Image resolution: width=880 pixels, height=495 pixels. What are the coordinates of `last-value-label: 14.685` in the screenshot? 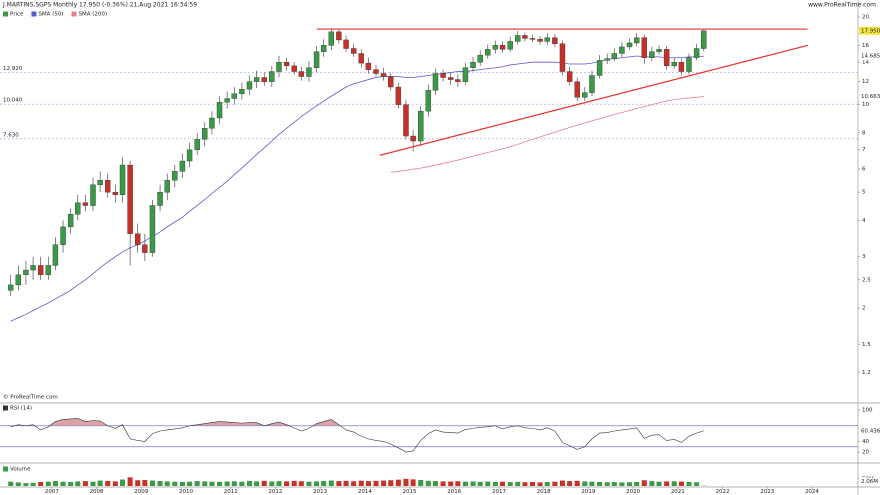 It's located at (870, 57).